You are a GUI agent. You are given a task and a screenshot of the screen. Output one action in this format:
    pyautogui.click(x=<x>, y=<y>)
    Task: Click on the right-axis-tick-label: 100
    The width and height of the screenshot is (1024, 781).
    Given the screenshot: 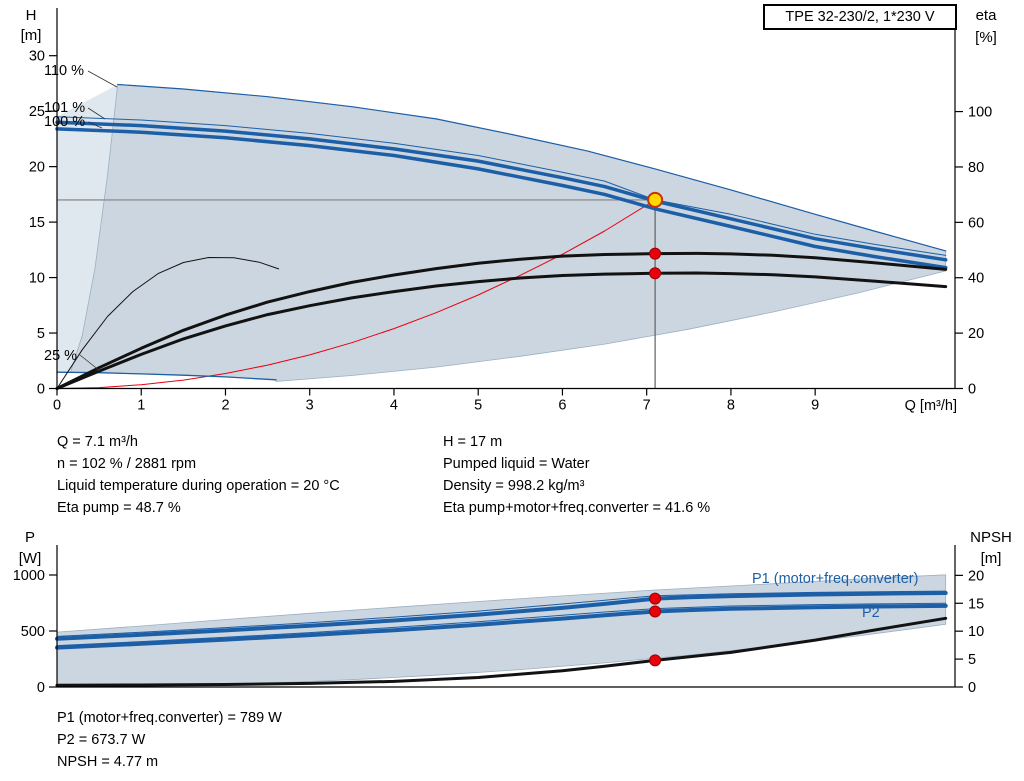 What is the action you would take?
    pyautogui.click(x=980, y=113)
    